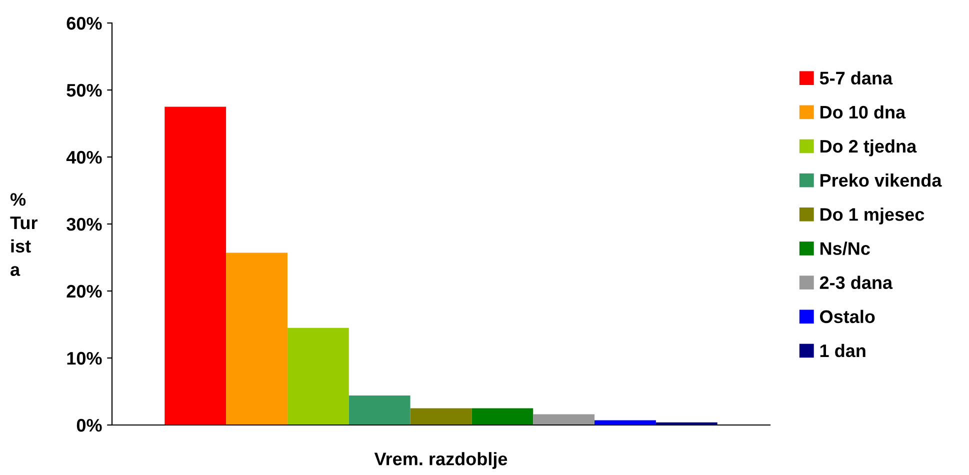  Describe the element at coordinates (84, 157) in the screenshot. I see `y-tick-label: 40%` at that location.